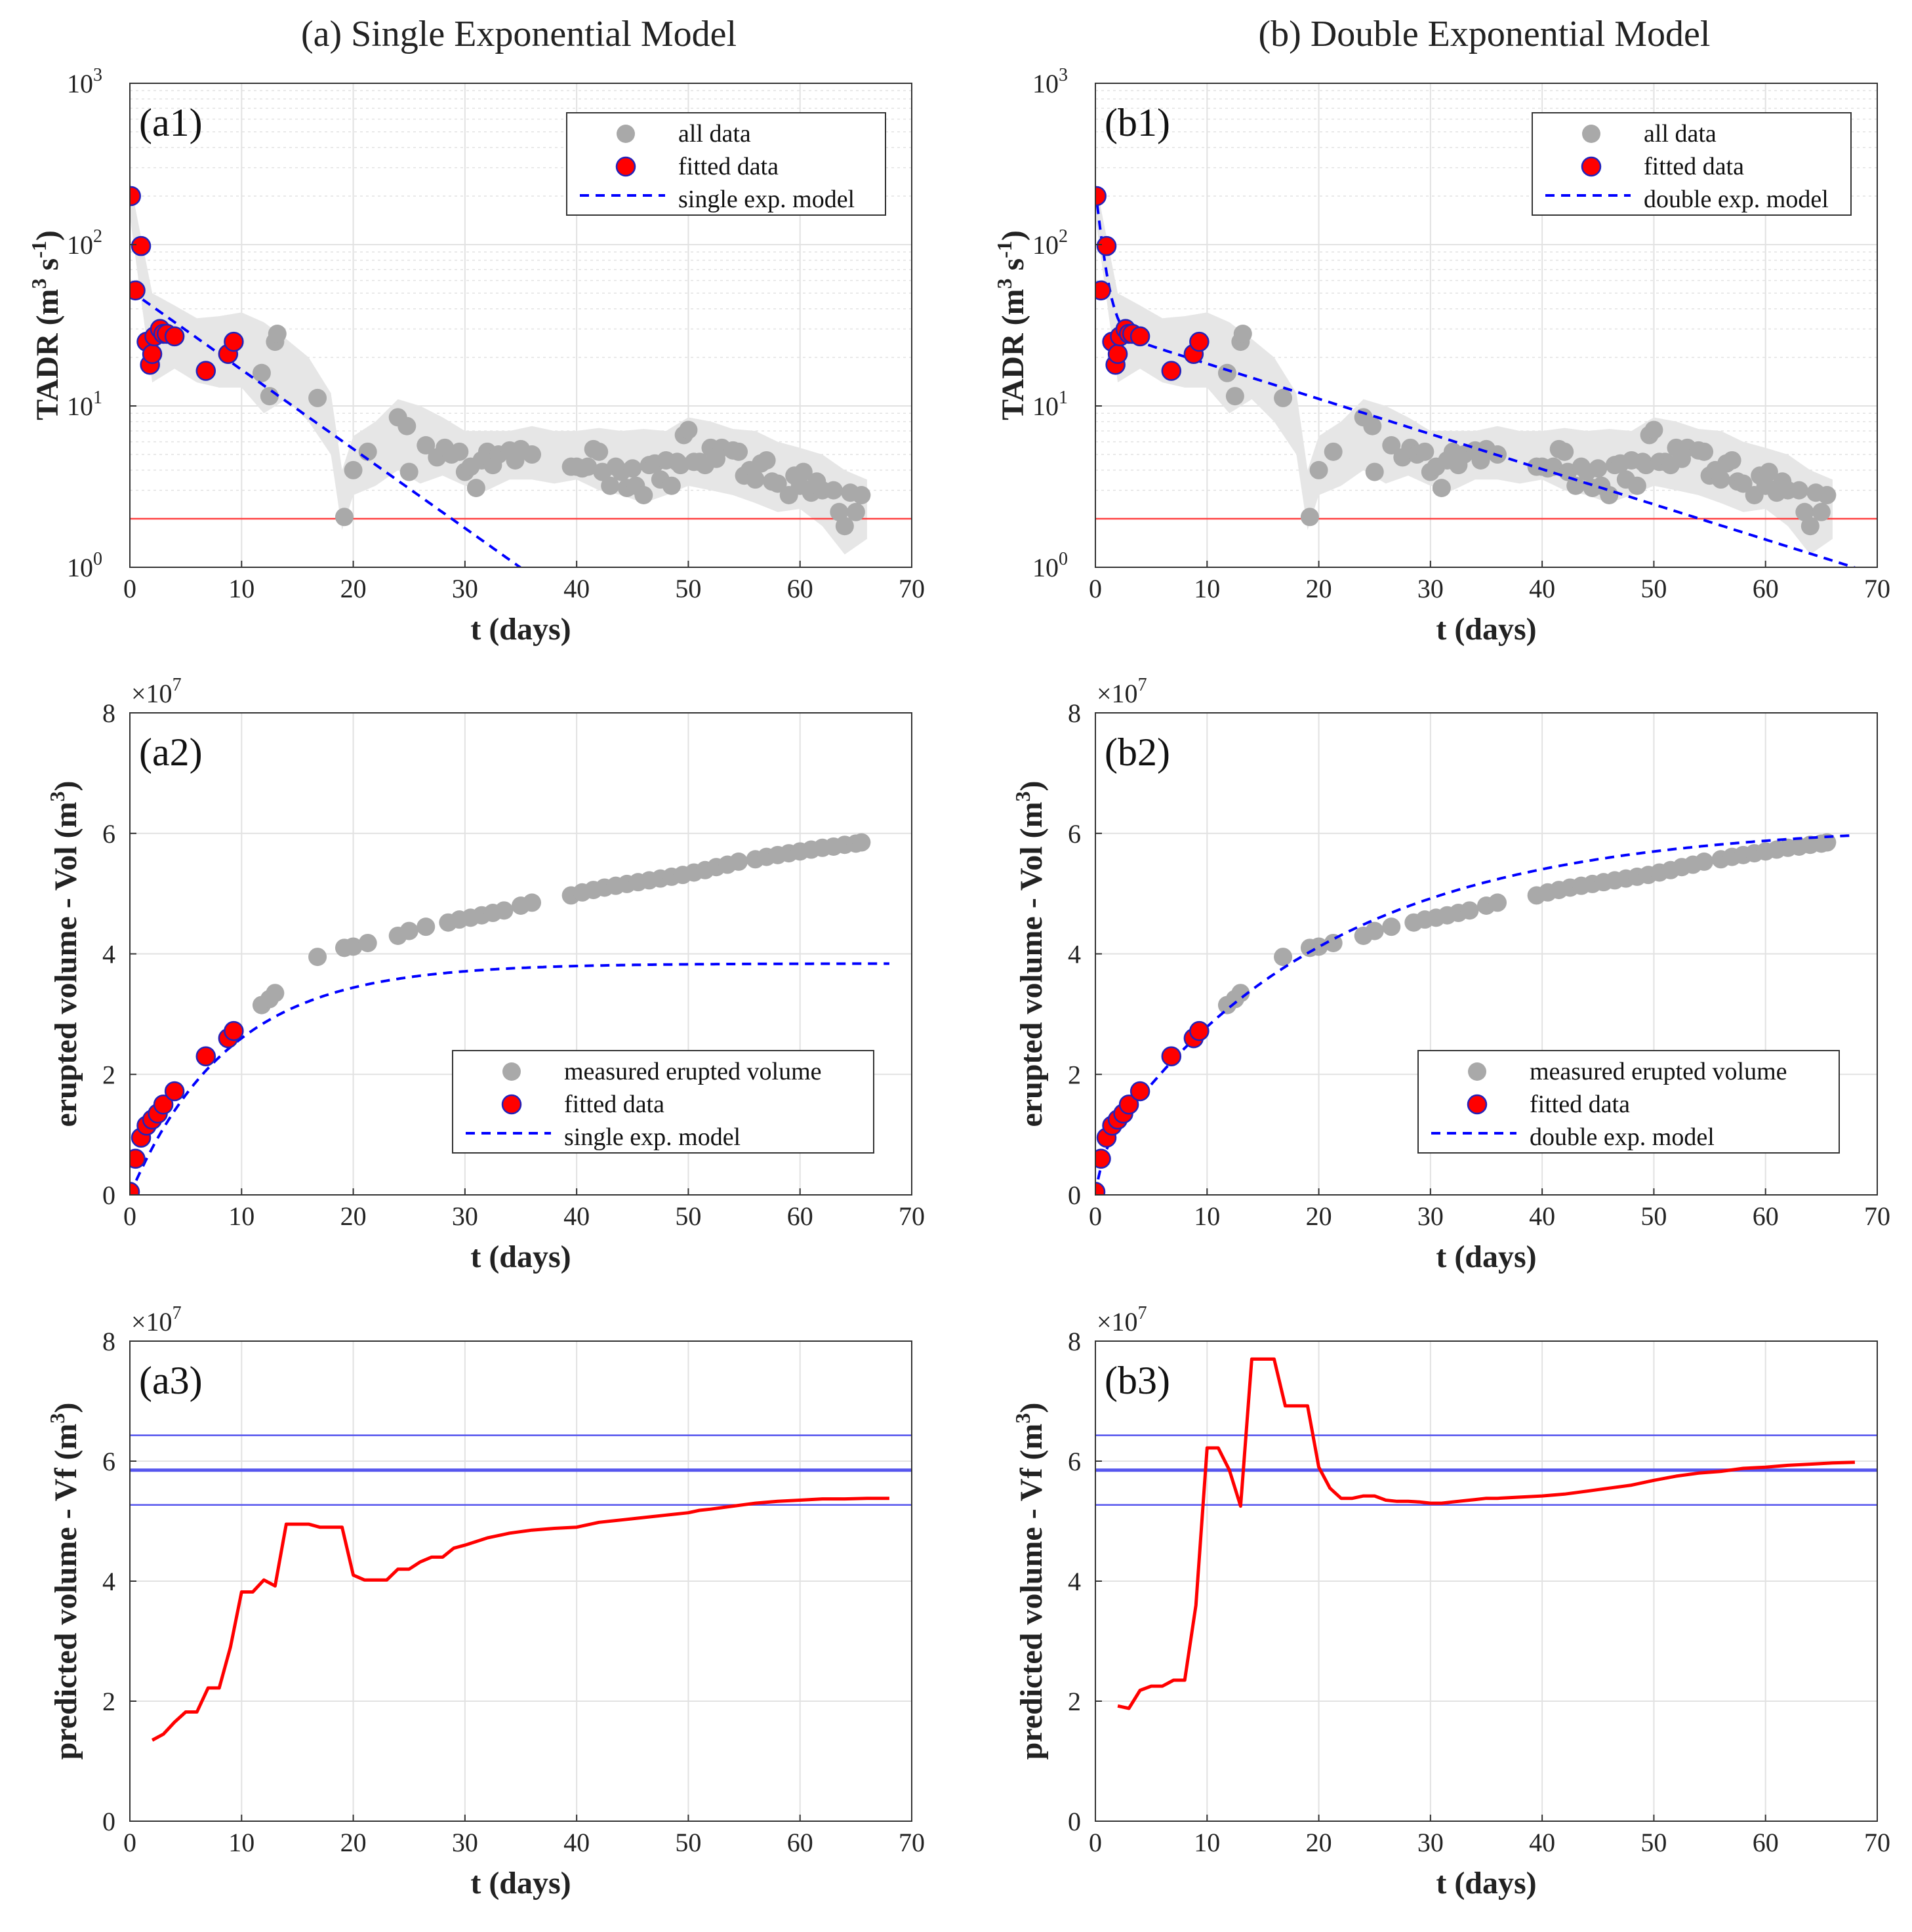 The height and width of the screenshot is (1932, 1912). I want to click on predicted-volume-line, so click(520, 1619).